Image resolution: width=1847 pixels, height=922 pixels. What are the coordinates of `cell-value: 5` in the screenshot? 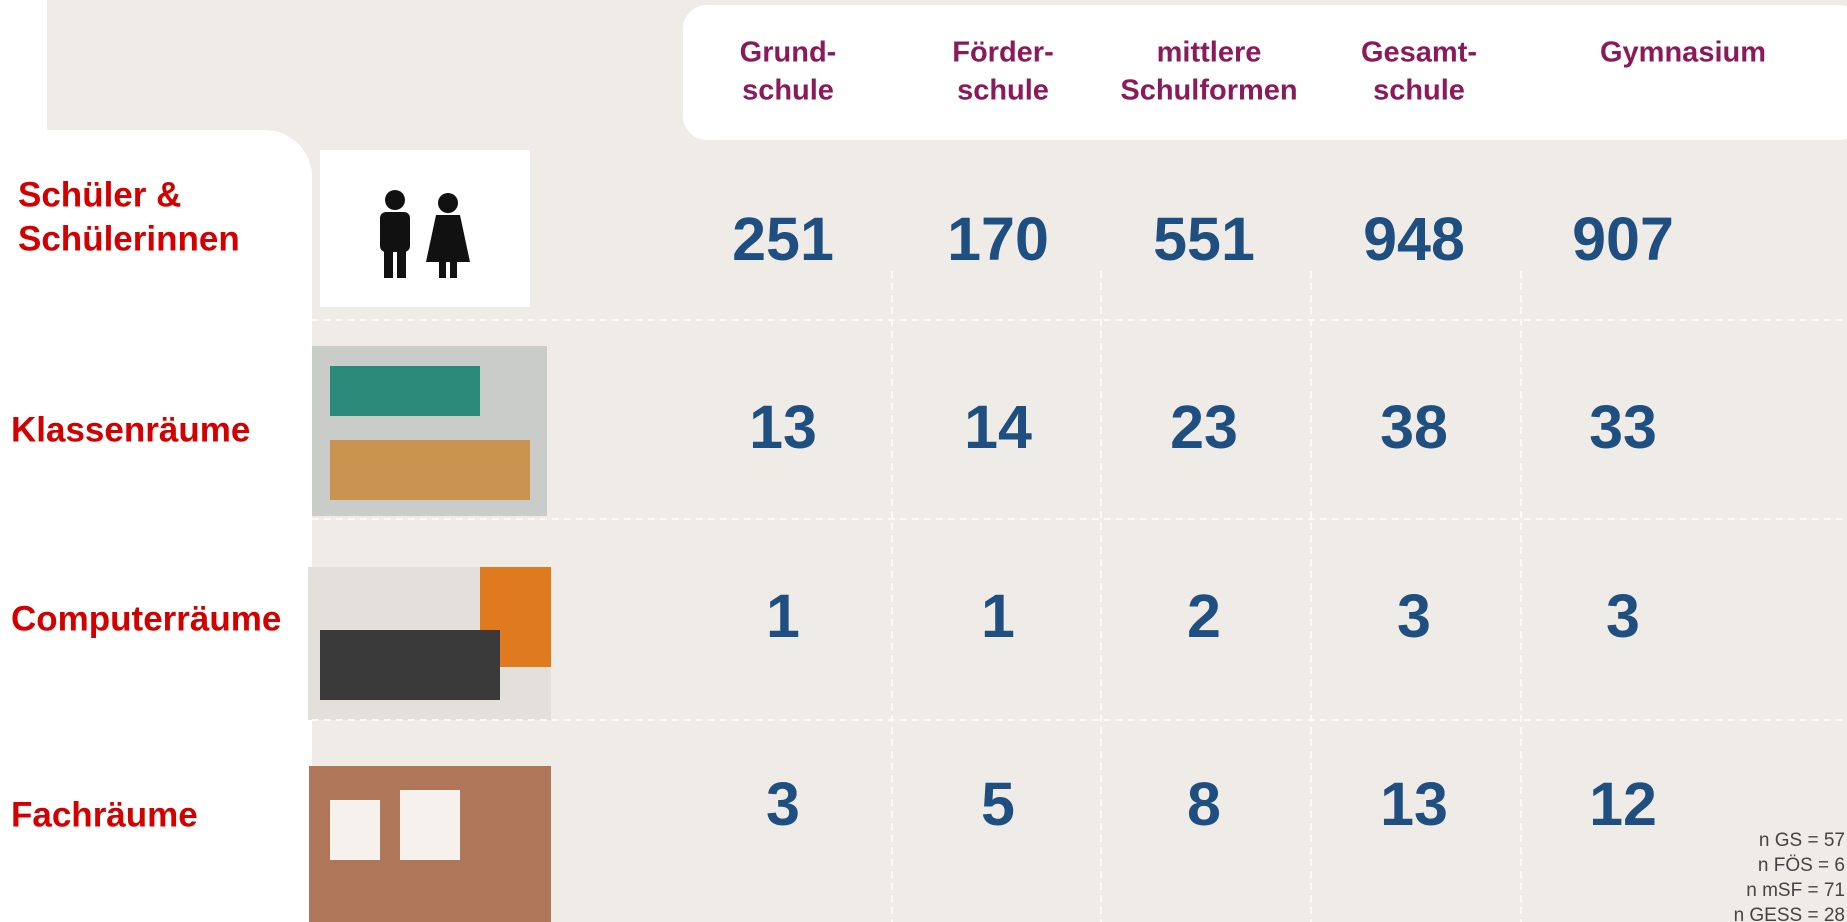 It's located at (998, 804).